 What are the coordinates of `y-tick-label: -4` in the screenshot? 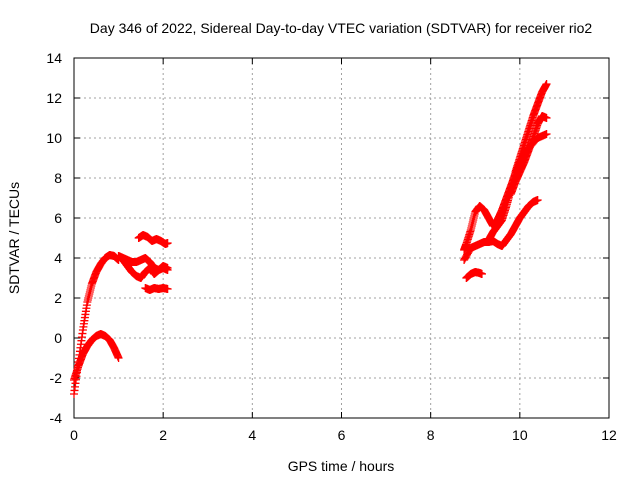 It's located at (56, 418).